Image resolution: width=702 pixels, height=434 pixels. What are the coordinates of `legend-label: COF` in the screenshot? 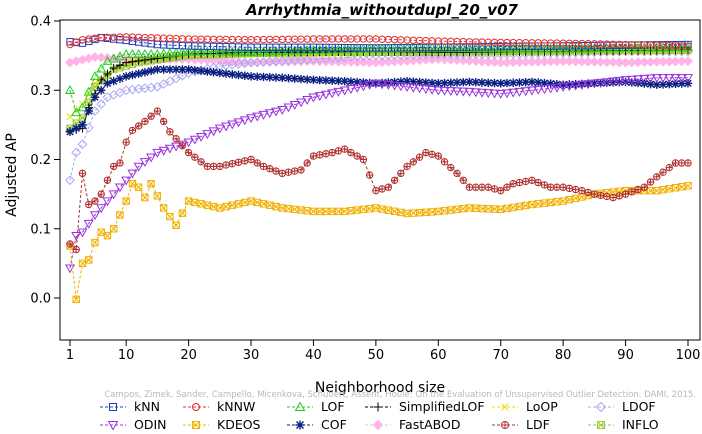 It's located at (334, 424).